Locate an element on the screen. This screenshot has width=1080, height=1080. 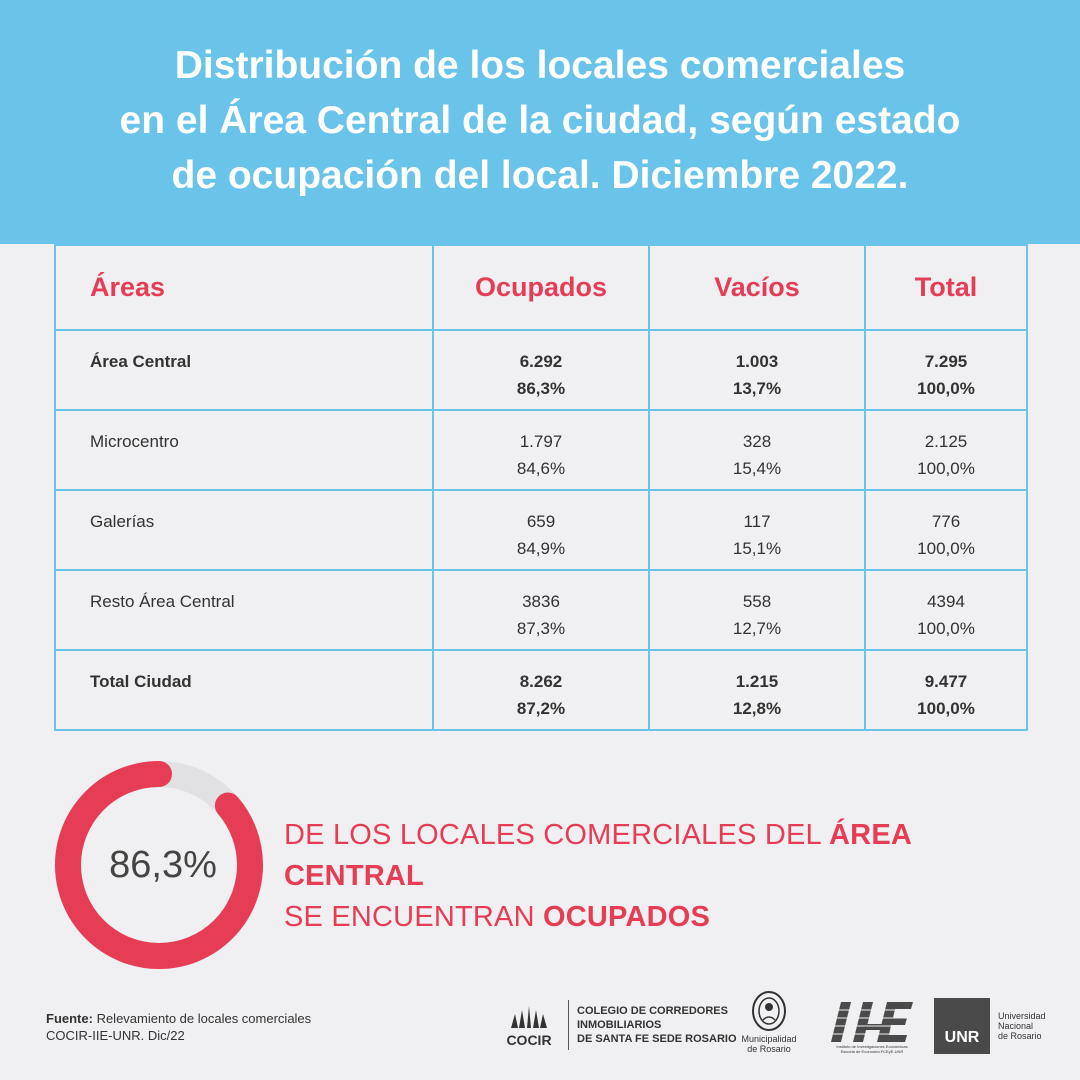
vacios-count: 117 is located at coordinates (757, 521).